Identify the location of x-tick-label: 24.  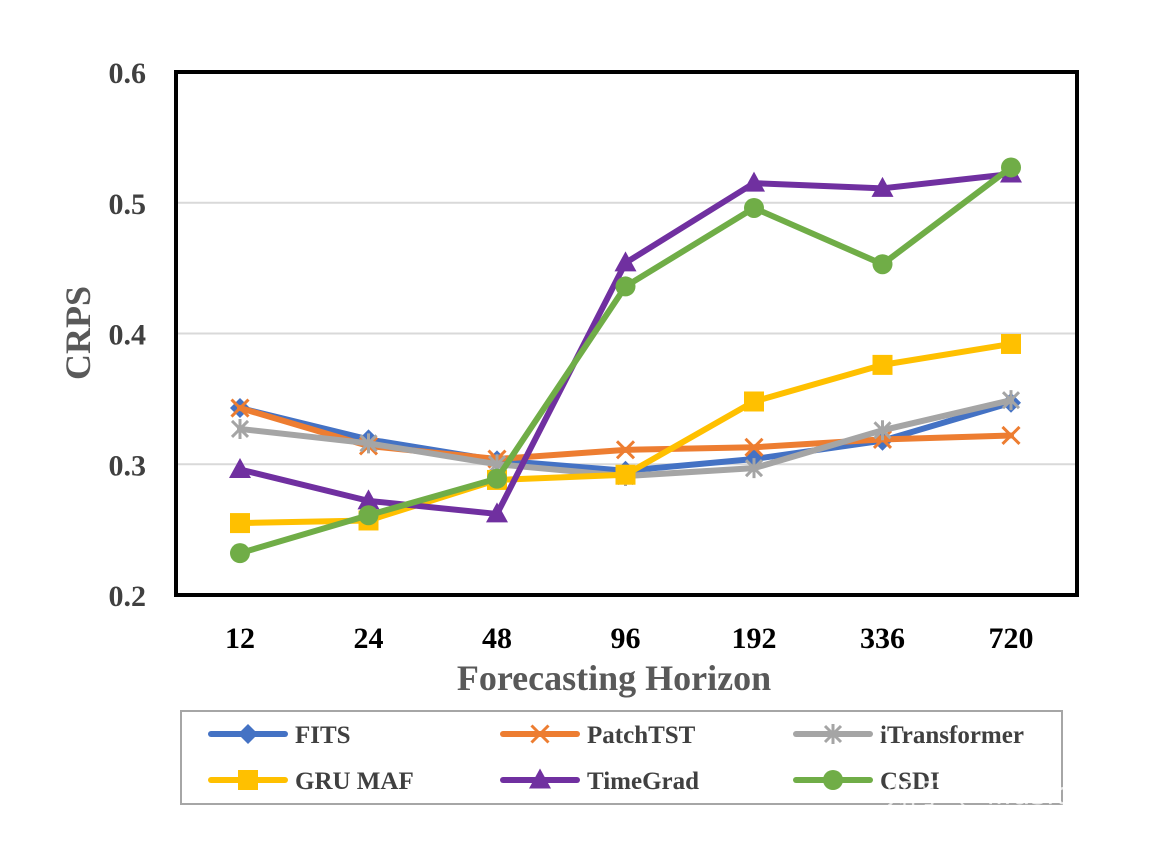
(369, 638).